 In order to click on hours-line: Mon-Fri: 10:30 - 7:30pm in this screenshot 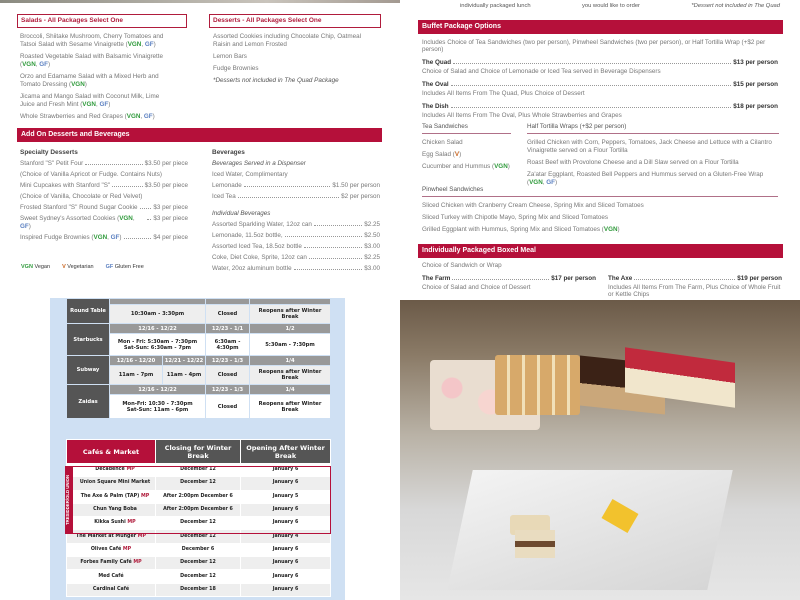, I will do `click(157, 403)`.